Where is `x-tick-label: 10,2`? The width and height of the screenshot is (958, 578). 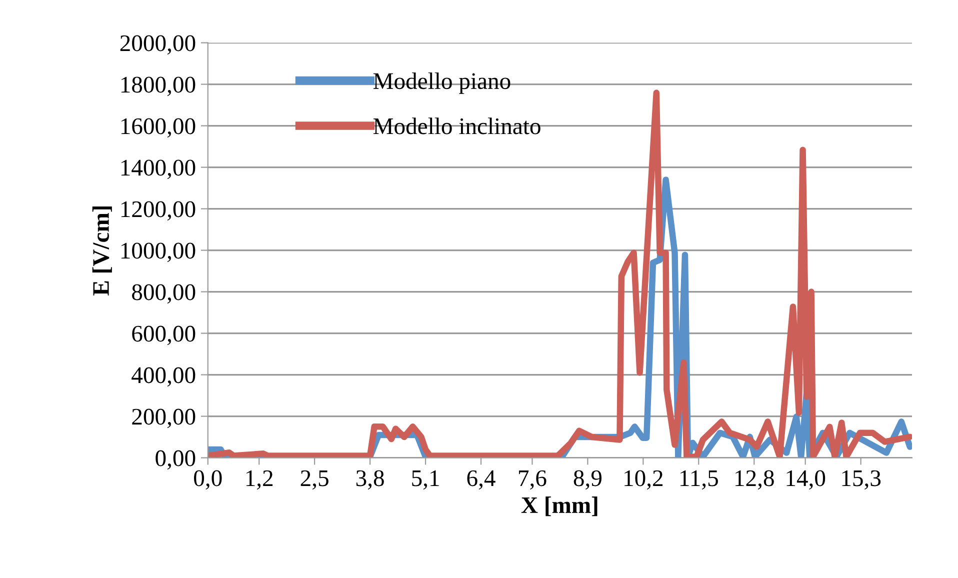
x-tick-label: 10,2 is located at coordinates (643, 480).